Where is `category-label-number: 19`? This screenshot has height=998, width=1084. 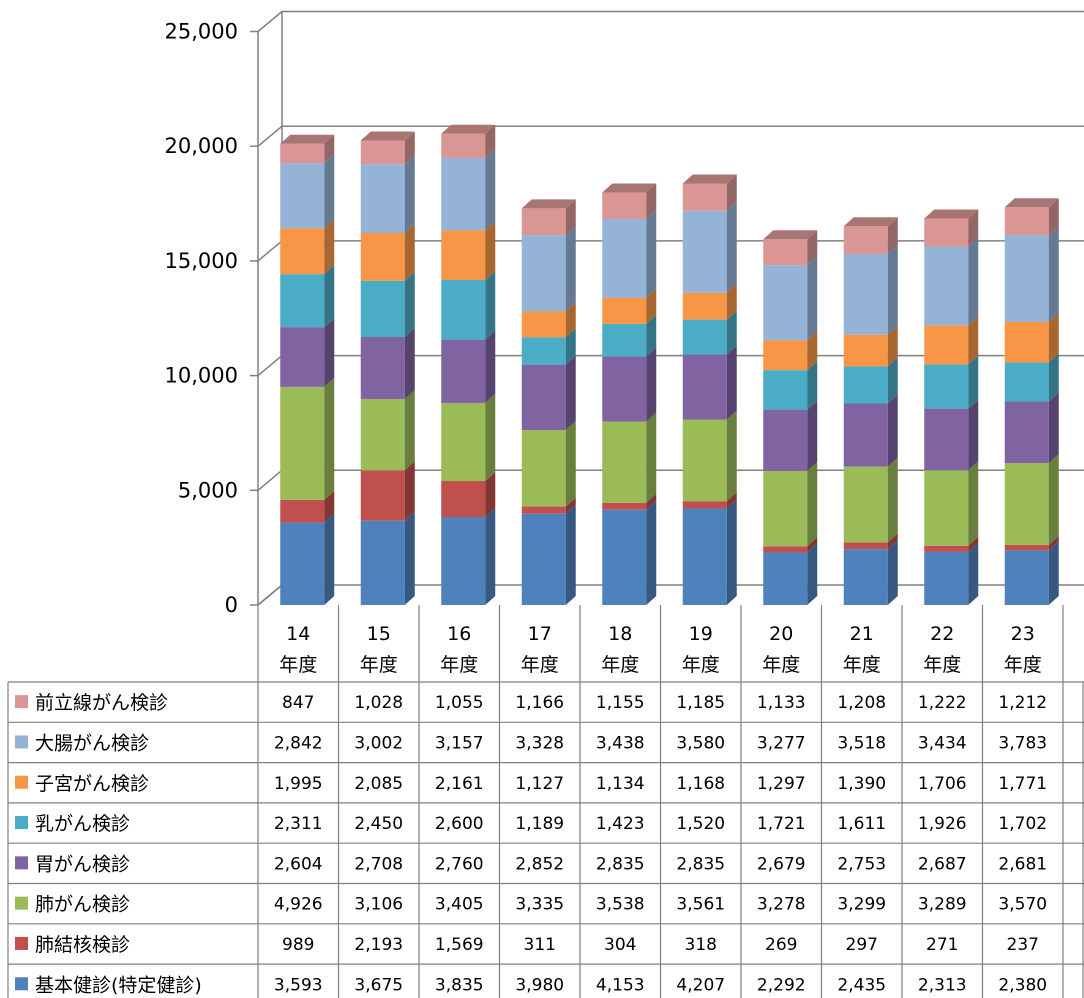 category-label-number: 19 is located at coordinates (701, 634).